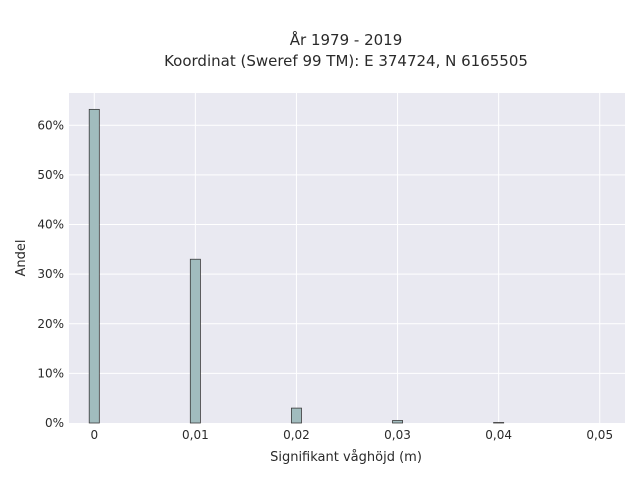 This screenshot has width=640, height=480. I want to click on y-tick-label: 50%, so click(50, 175).